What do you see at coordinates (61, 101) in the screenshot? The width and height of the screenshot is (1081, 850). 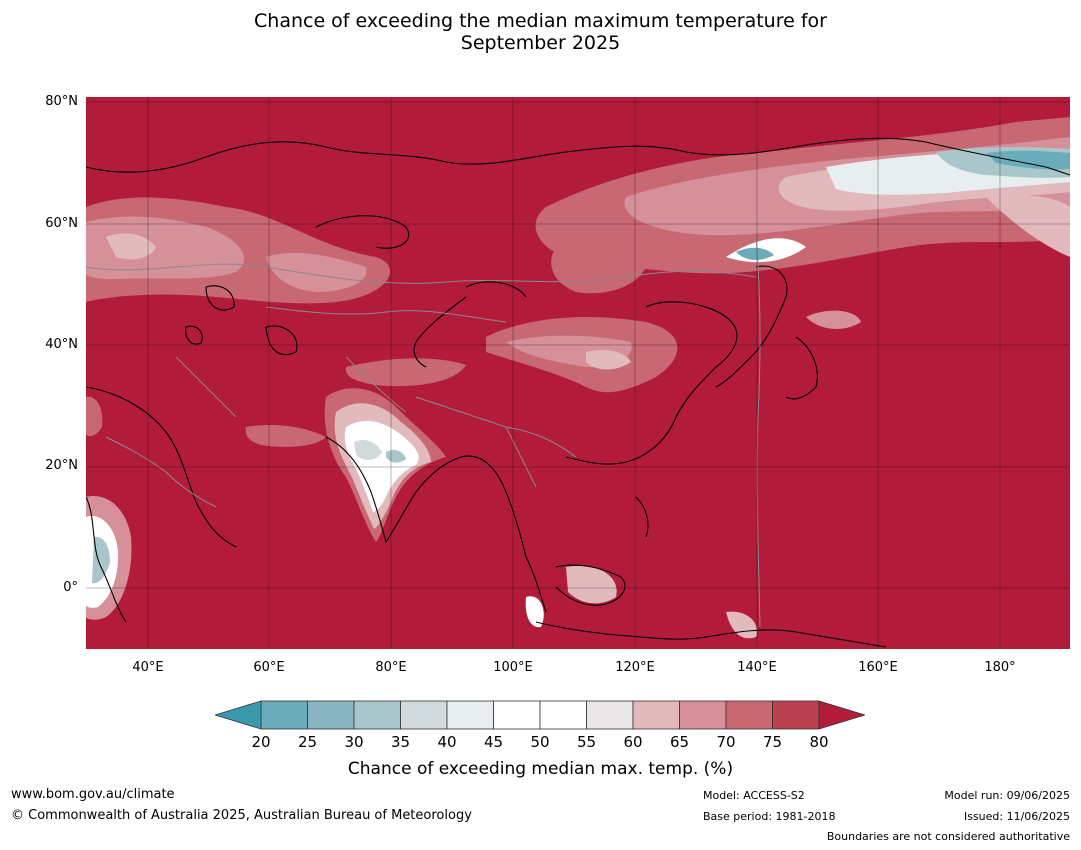 I see `lat-label-80n: 80°N` at bounding box center [61, 101].